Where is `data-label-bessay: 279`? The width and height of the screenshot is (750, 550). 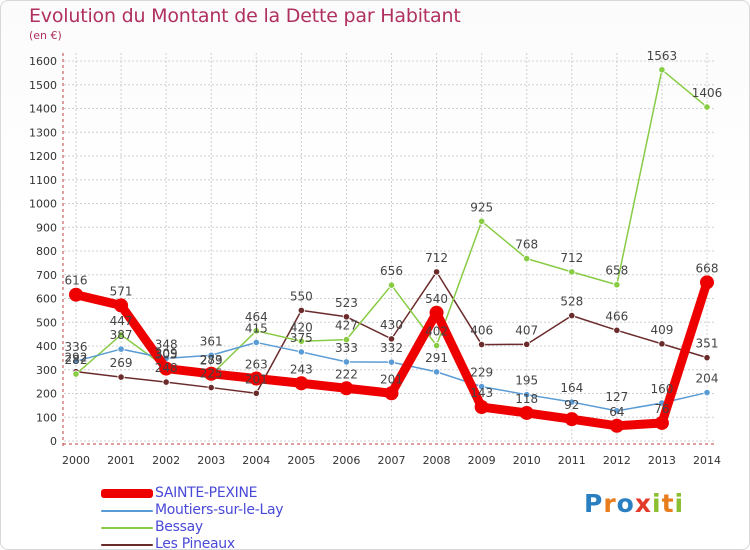
data-label-bessay: 279 is located at coordinates (211, 361).